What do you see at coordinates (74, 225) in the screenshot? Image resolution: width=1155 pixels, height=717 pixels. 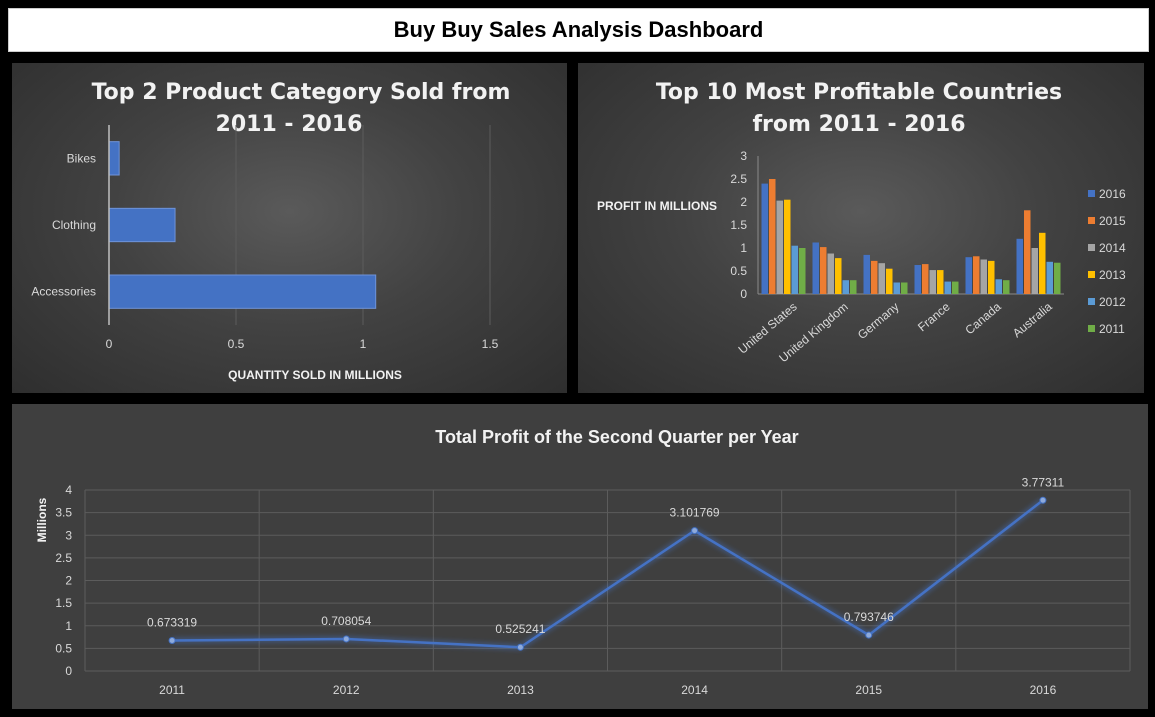 I see `category-y-tick-label: Clothing` at bounding box center [74, 225].